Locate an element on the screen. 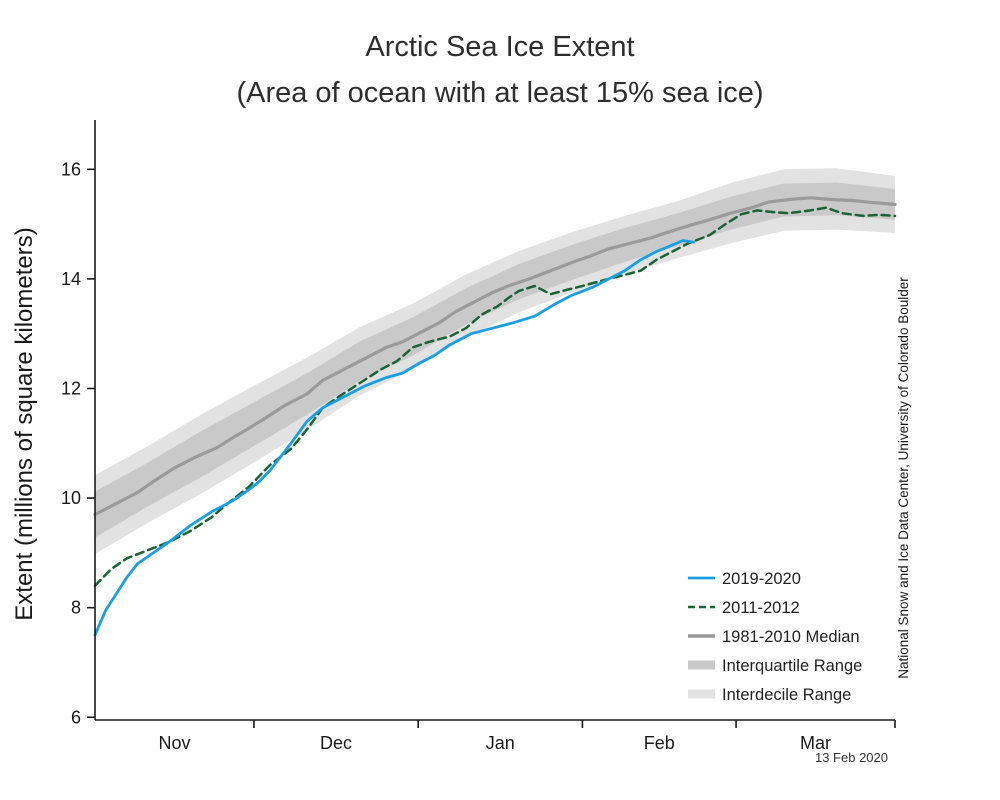 This screenshot has height=800, width=1000. y-tick-label: 12 is located at coordinates (71, 388).